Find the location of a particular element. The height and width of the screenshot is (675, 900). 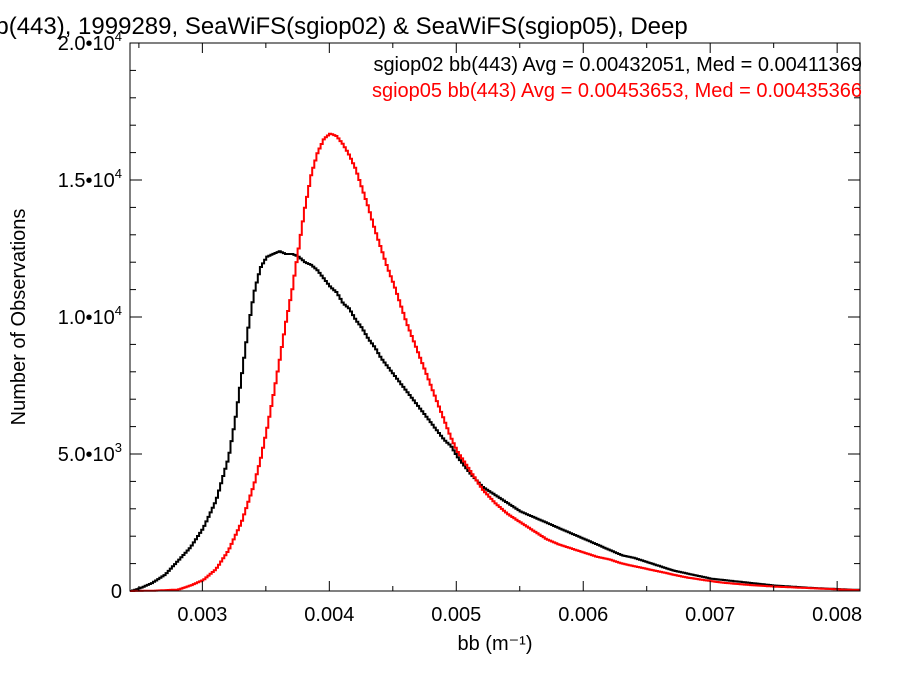

x-tick-label: 0.008 is located at coordinates (837, 615).